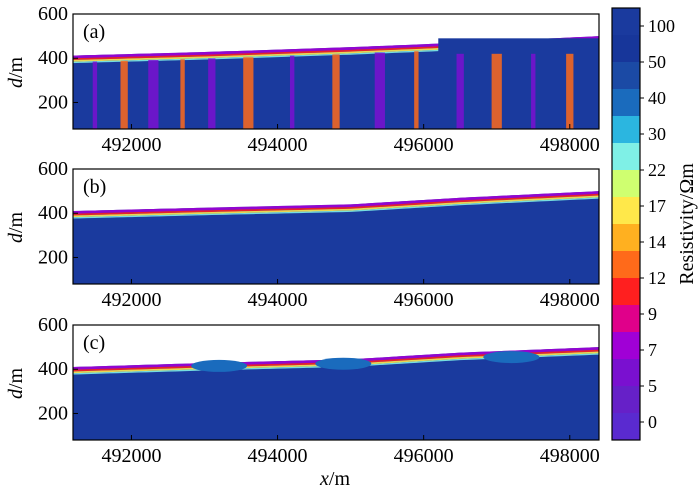 The height and width of the screenshot is (494, 700). What do you see at coordinates (94, 343) in the screenshot?
I see `panel-c-label: (c)` at bounding box center [94, 343].